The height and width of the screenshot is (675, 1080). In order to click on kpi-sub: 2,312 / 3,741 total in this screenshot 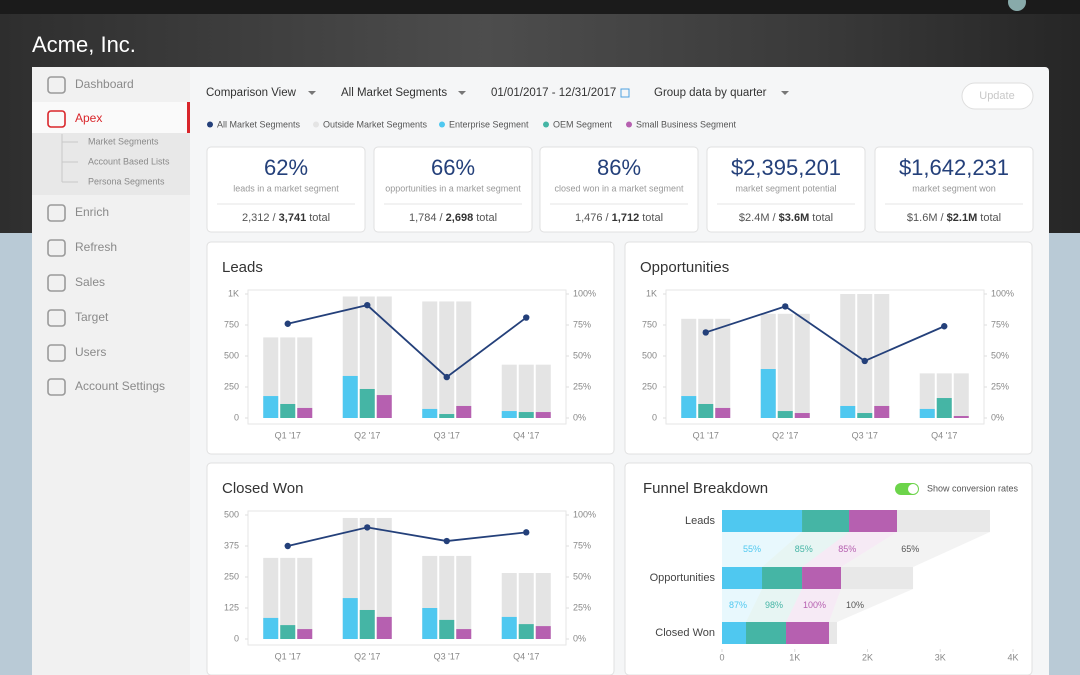, I will do `click(286, 218)`.